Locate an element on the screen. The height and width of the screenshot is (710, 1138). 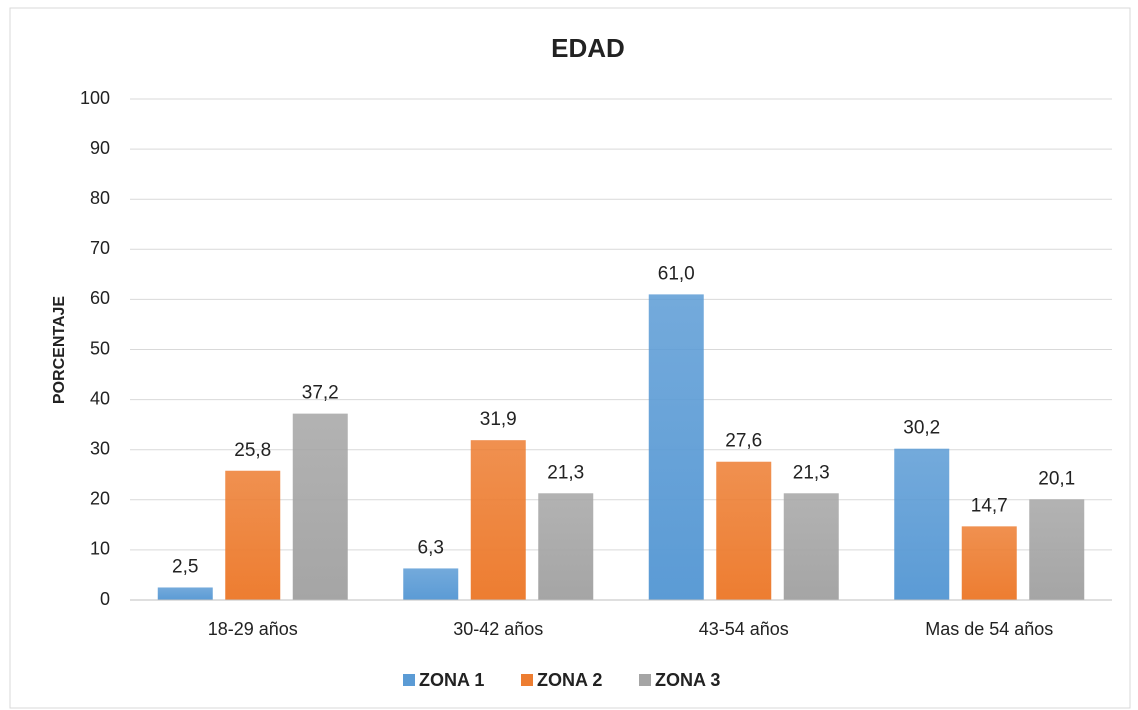
legend-label: ZONA 3 is located at coordinates (687, 680).